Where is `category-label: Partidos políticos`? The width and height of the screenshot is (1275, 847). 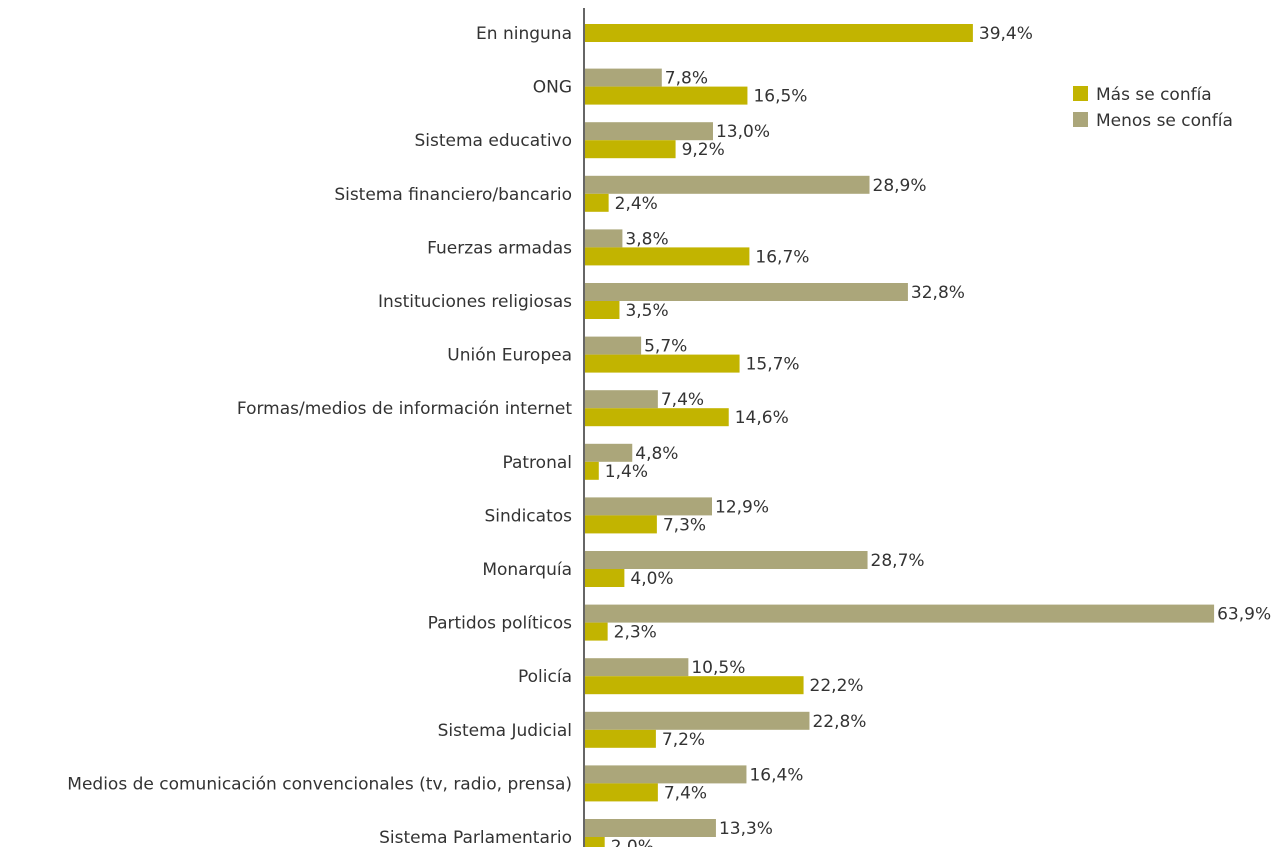
category-label: Partidos políticos is located at coordinates (500, 624).